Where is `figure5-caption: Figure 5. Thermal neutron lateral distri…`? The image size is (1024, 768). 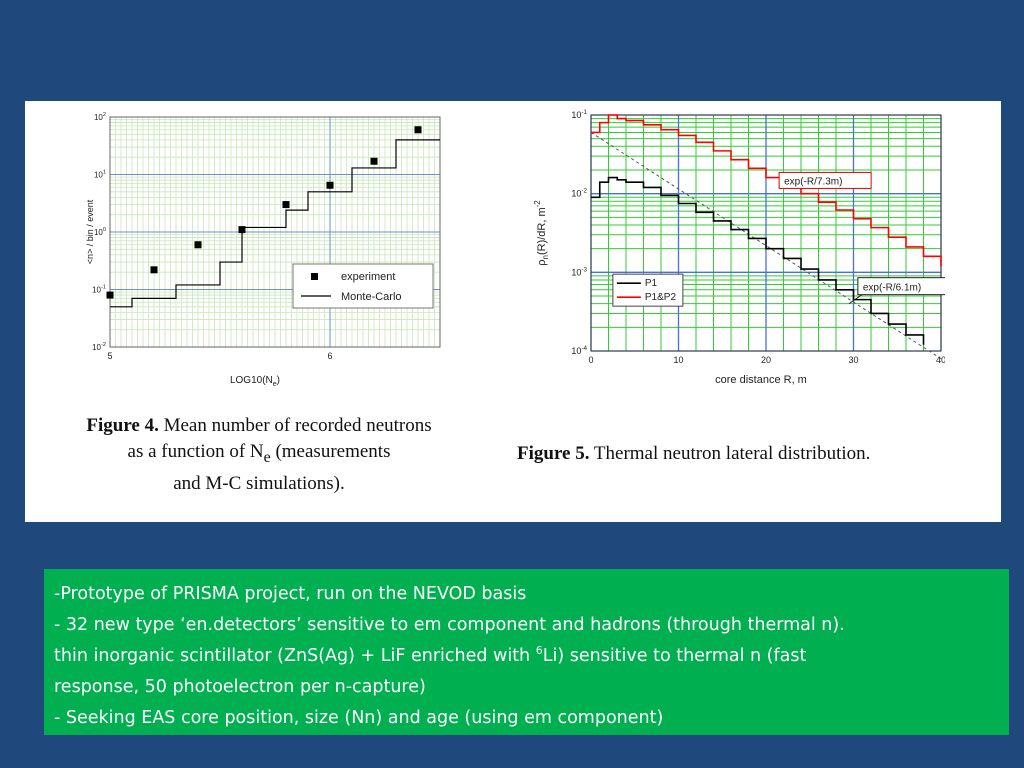
figure5-caption: Figure 5. Thermal neutron lateral distri… is located at coordinates (737, 454).